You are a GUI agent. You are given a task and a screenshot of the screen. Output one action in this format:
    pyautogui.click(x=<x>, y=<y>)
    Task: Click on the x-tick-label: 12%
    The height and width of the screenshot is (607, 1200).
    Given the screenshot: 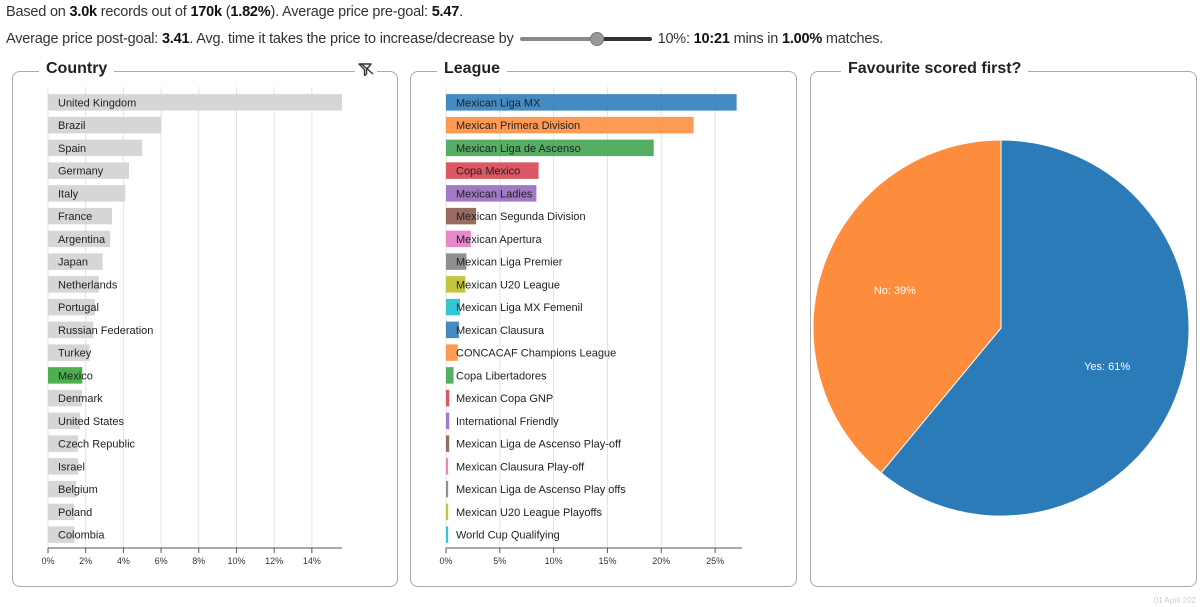 What is the action you would take?
    pyautogui.click(x=274, y=561)
    